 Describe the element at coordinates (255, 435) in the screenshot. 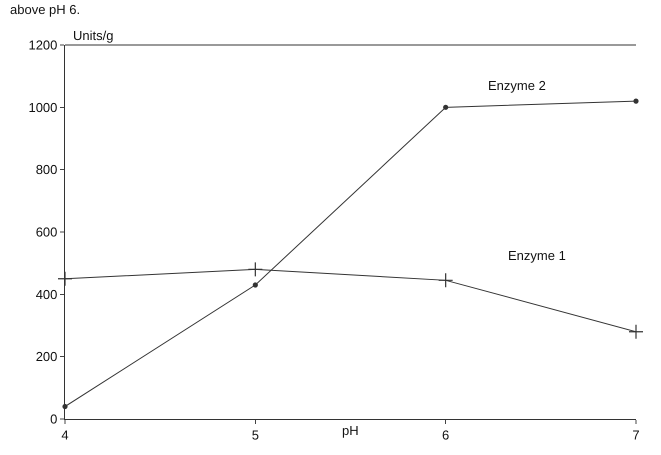

I see `x-tick-label: 5` at that location.